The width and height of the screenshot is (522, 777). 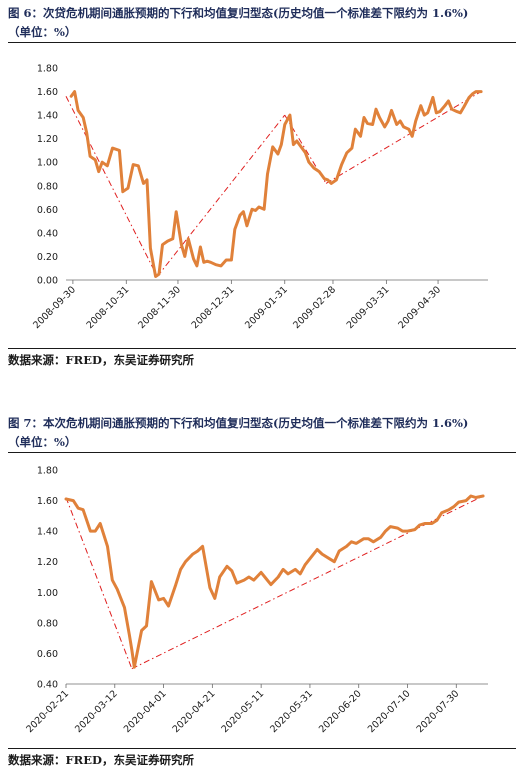 I want to click on figure-7-top-rule, so click(x=262, y=452).